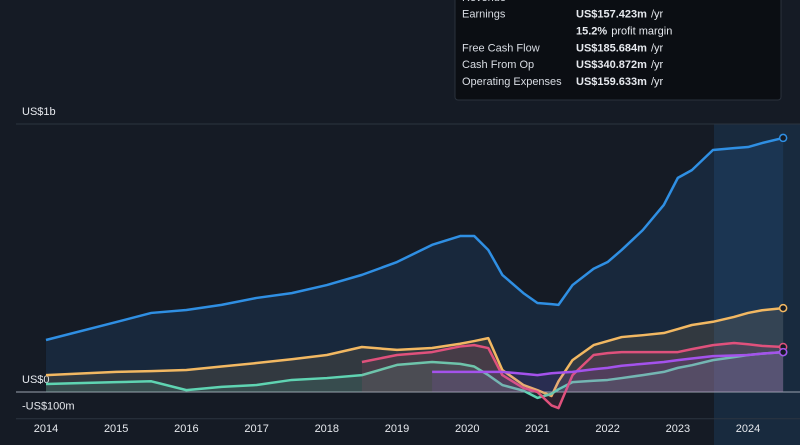  I want to click on tooltip-unit: profit margin, so click(641, 32).